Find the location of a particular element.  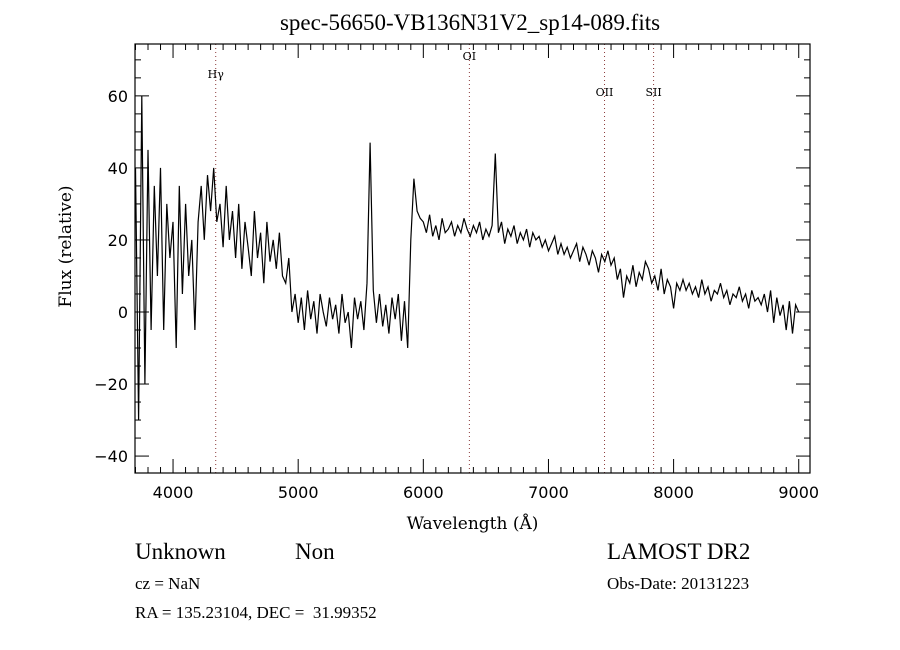

line-marker-label: OII is located at coordinates (605, 92).